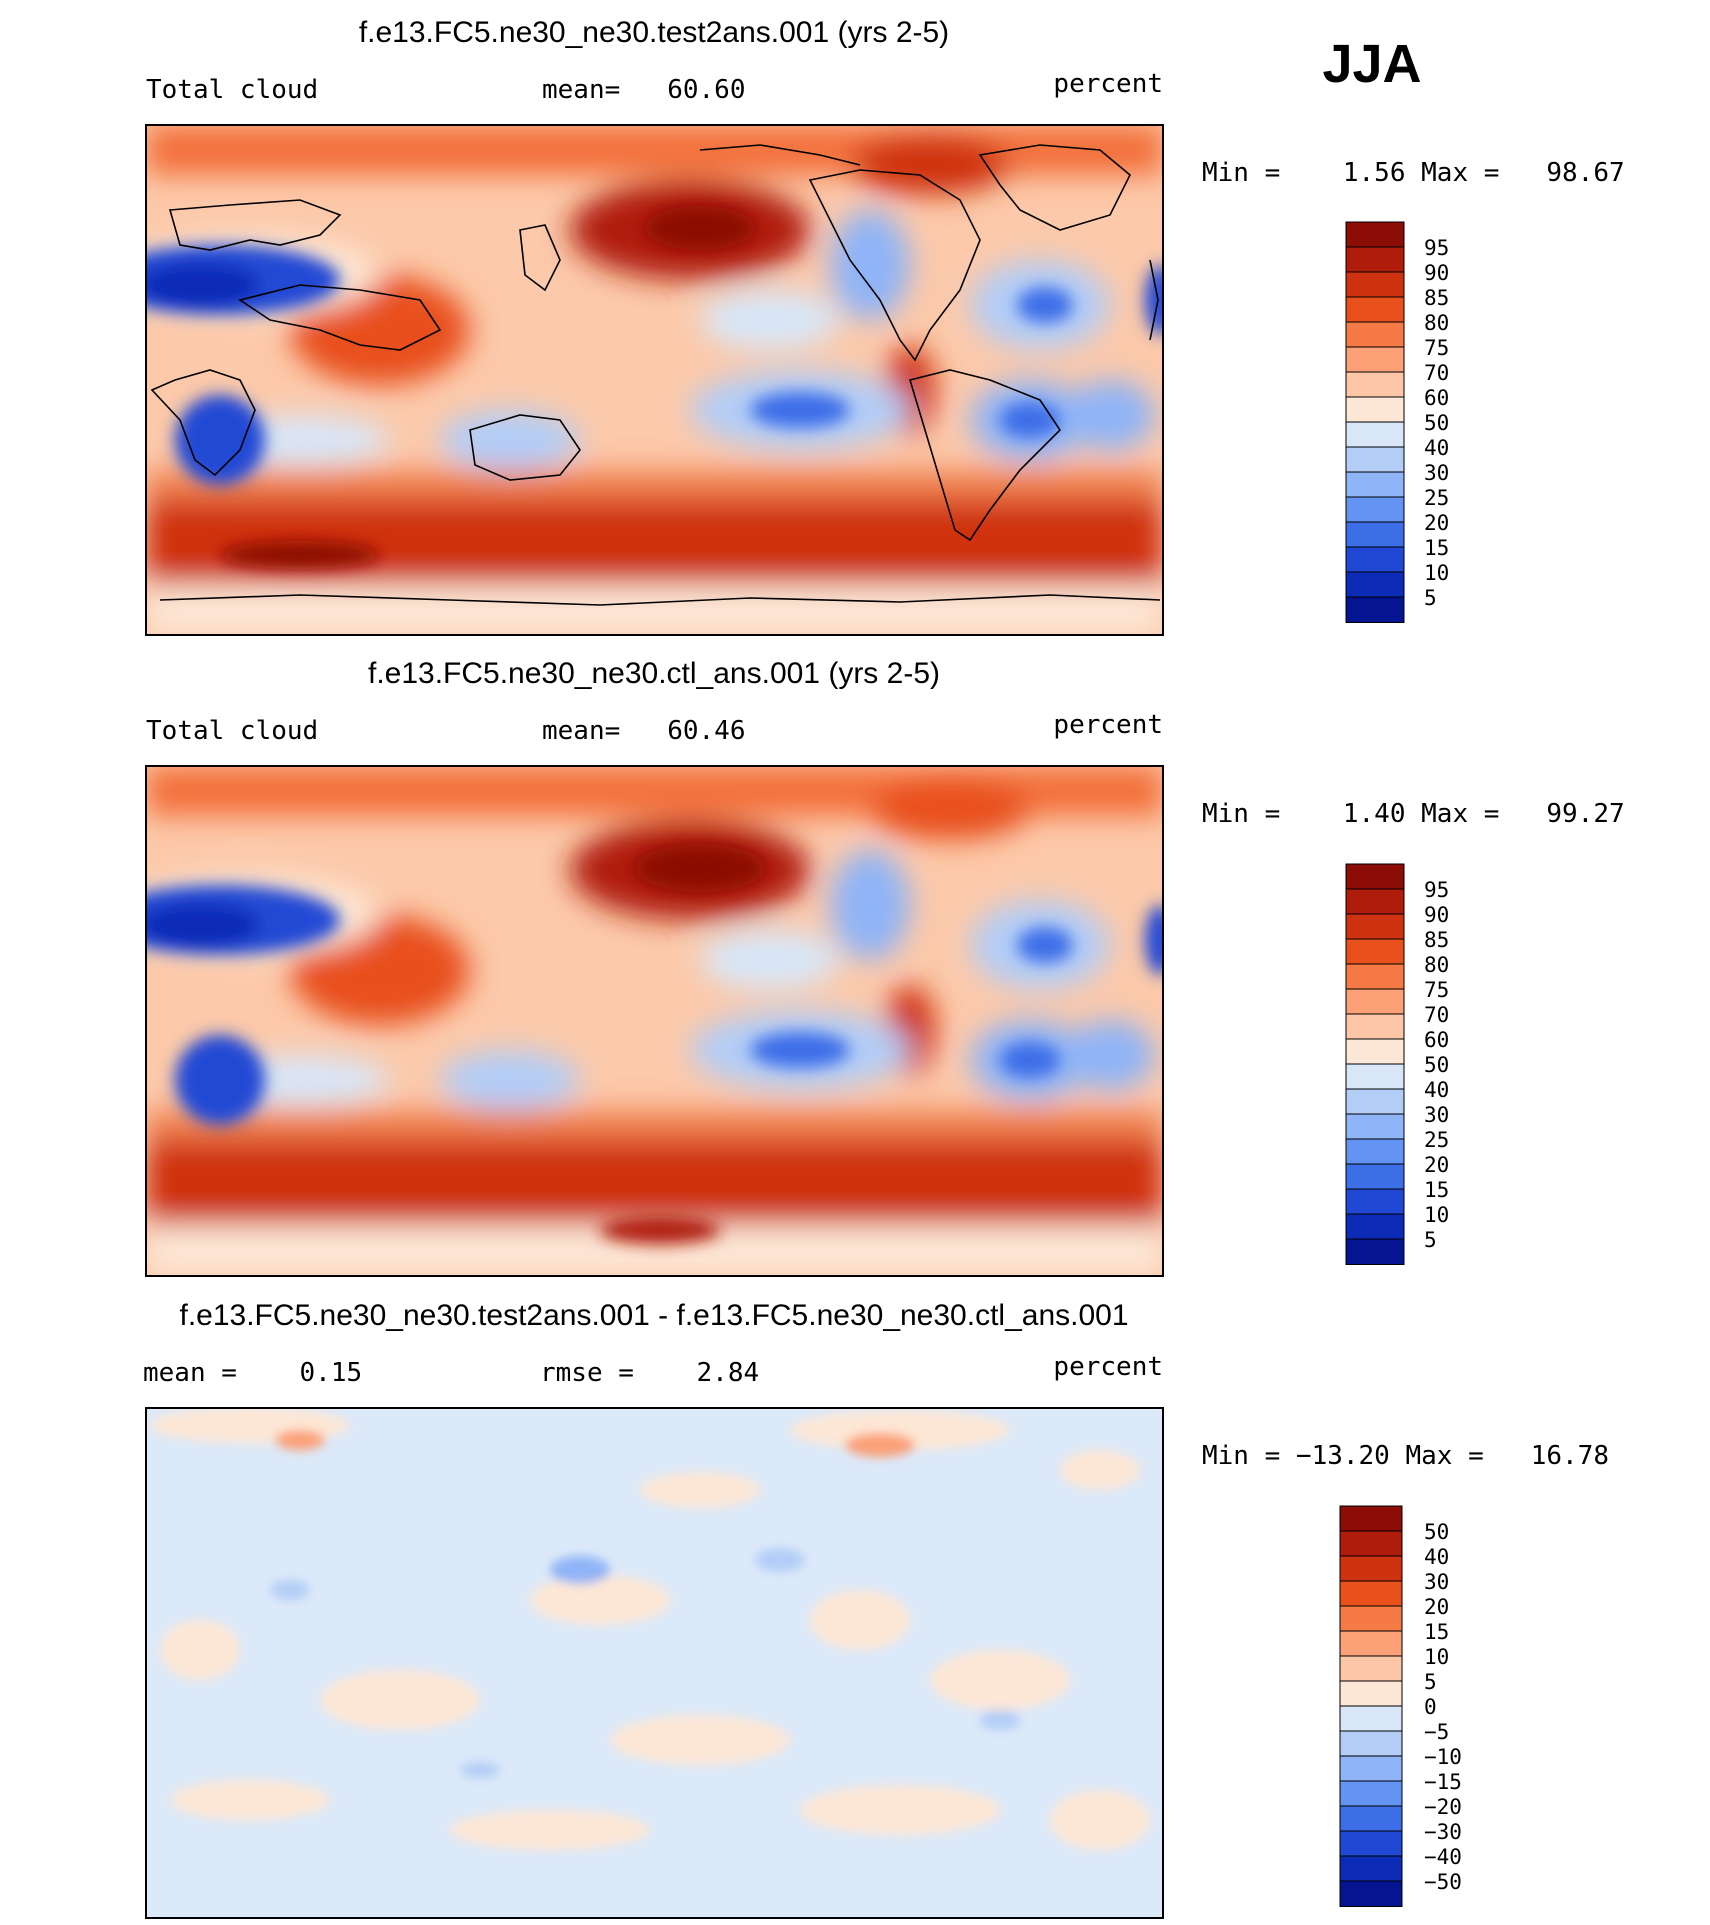 The width and height of the screenshot is (1710, 1925). I want to click on colorbar-tick-label: −10, so click(1443, 1757).